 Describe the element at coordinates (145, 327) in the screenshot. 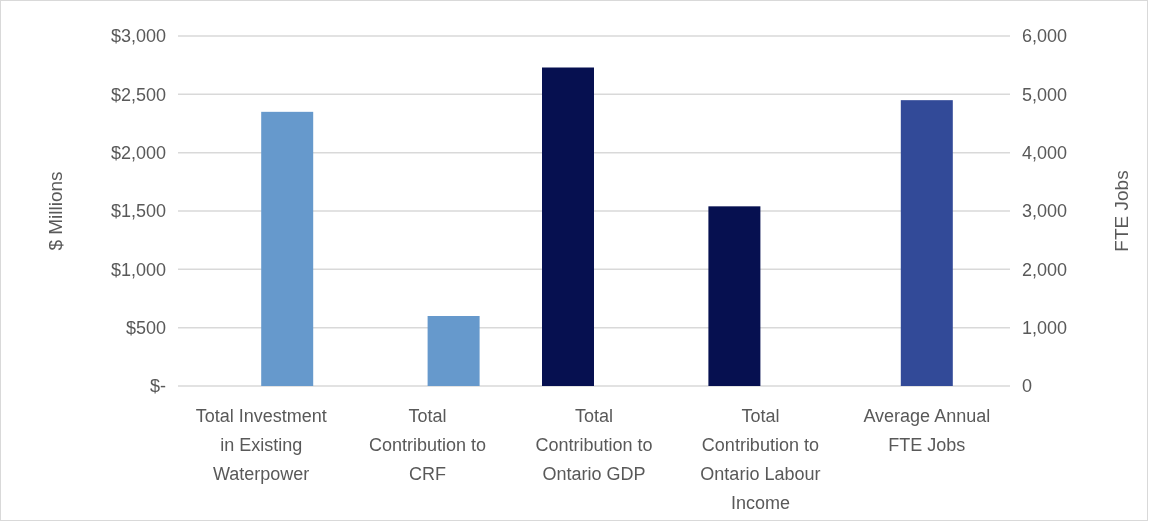

I see `y-tick-label: $500` at that location.